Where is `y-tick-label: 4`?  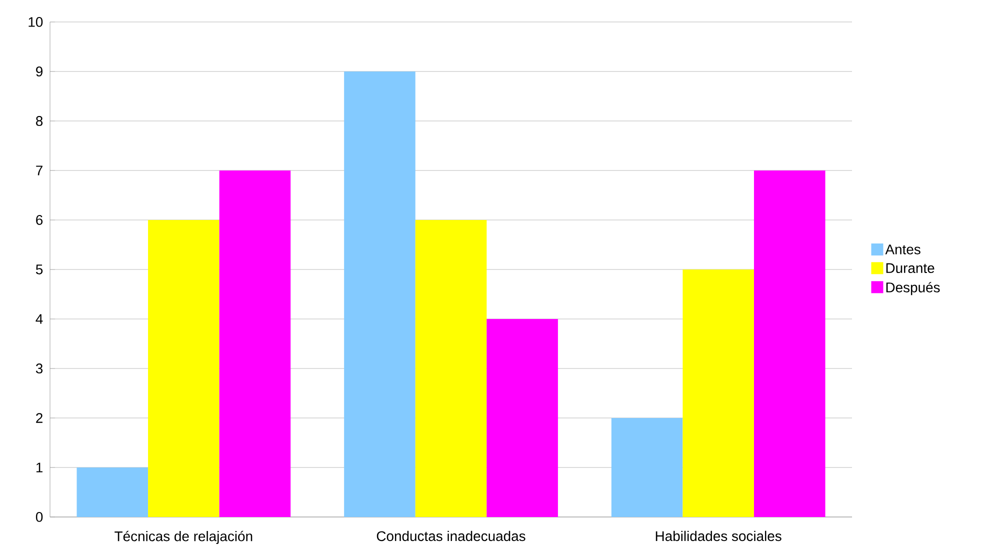
y-tick-label: 4 is located at coordinates (39, 319).